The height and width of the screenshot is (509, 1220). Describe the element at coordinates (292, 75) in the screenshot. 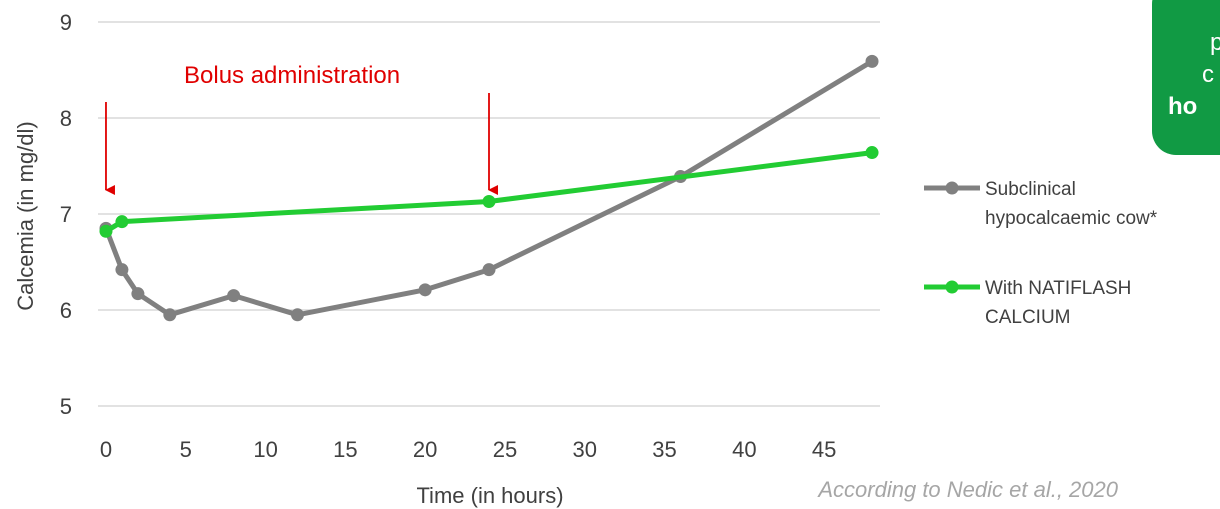

I see `bolus-annotation-label: Bolus administration` at that location.